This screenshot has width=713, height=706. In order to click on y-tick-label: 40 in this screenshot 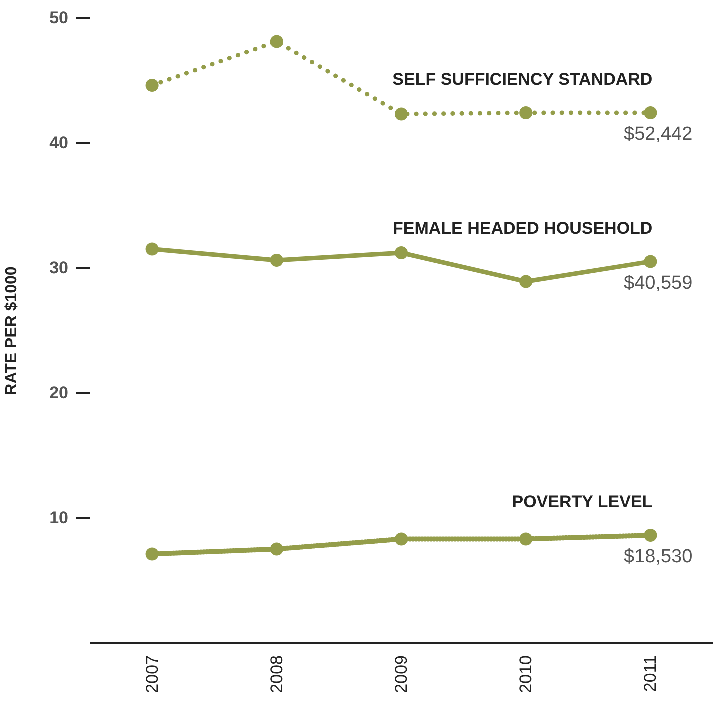, I will do `click(59, 143)`.